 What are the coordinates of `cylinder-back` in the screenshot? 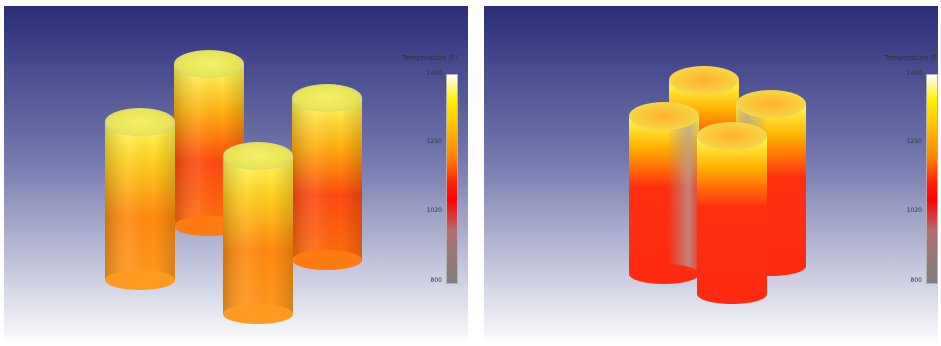 It's located at (209, 143).